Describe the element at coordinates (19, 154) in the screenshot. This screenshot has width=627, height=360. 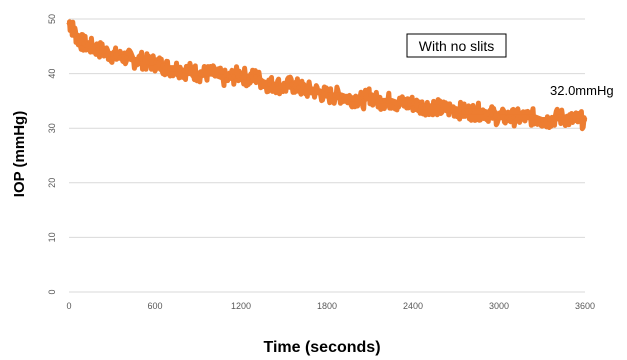
I see `y-axis-title: IOP (mmHg)` at that location.